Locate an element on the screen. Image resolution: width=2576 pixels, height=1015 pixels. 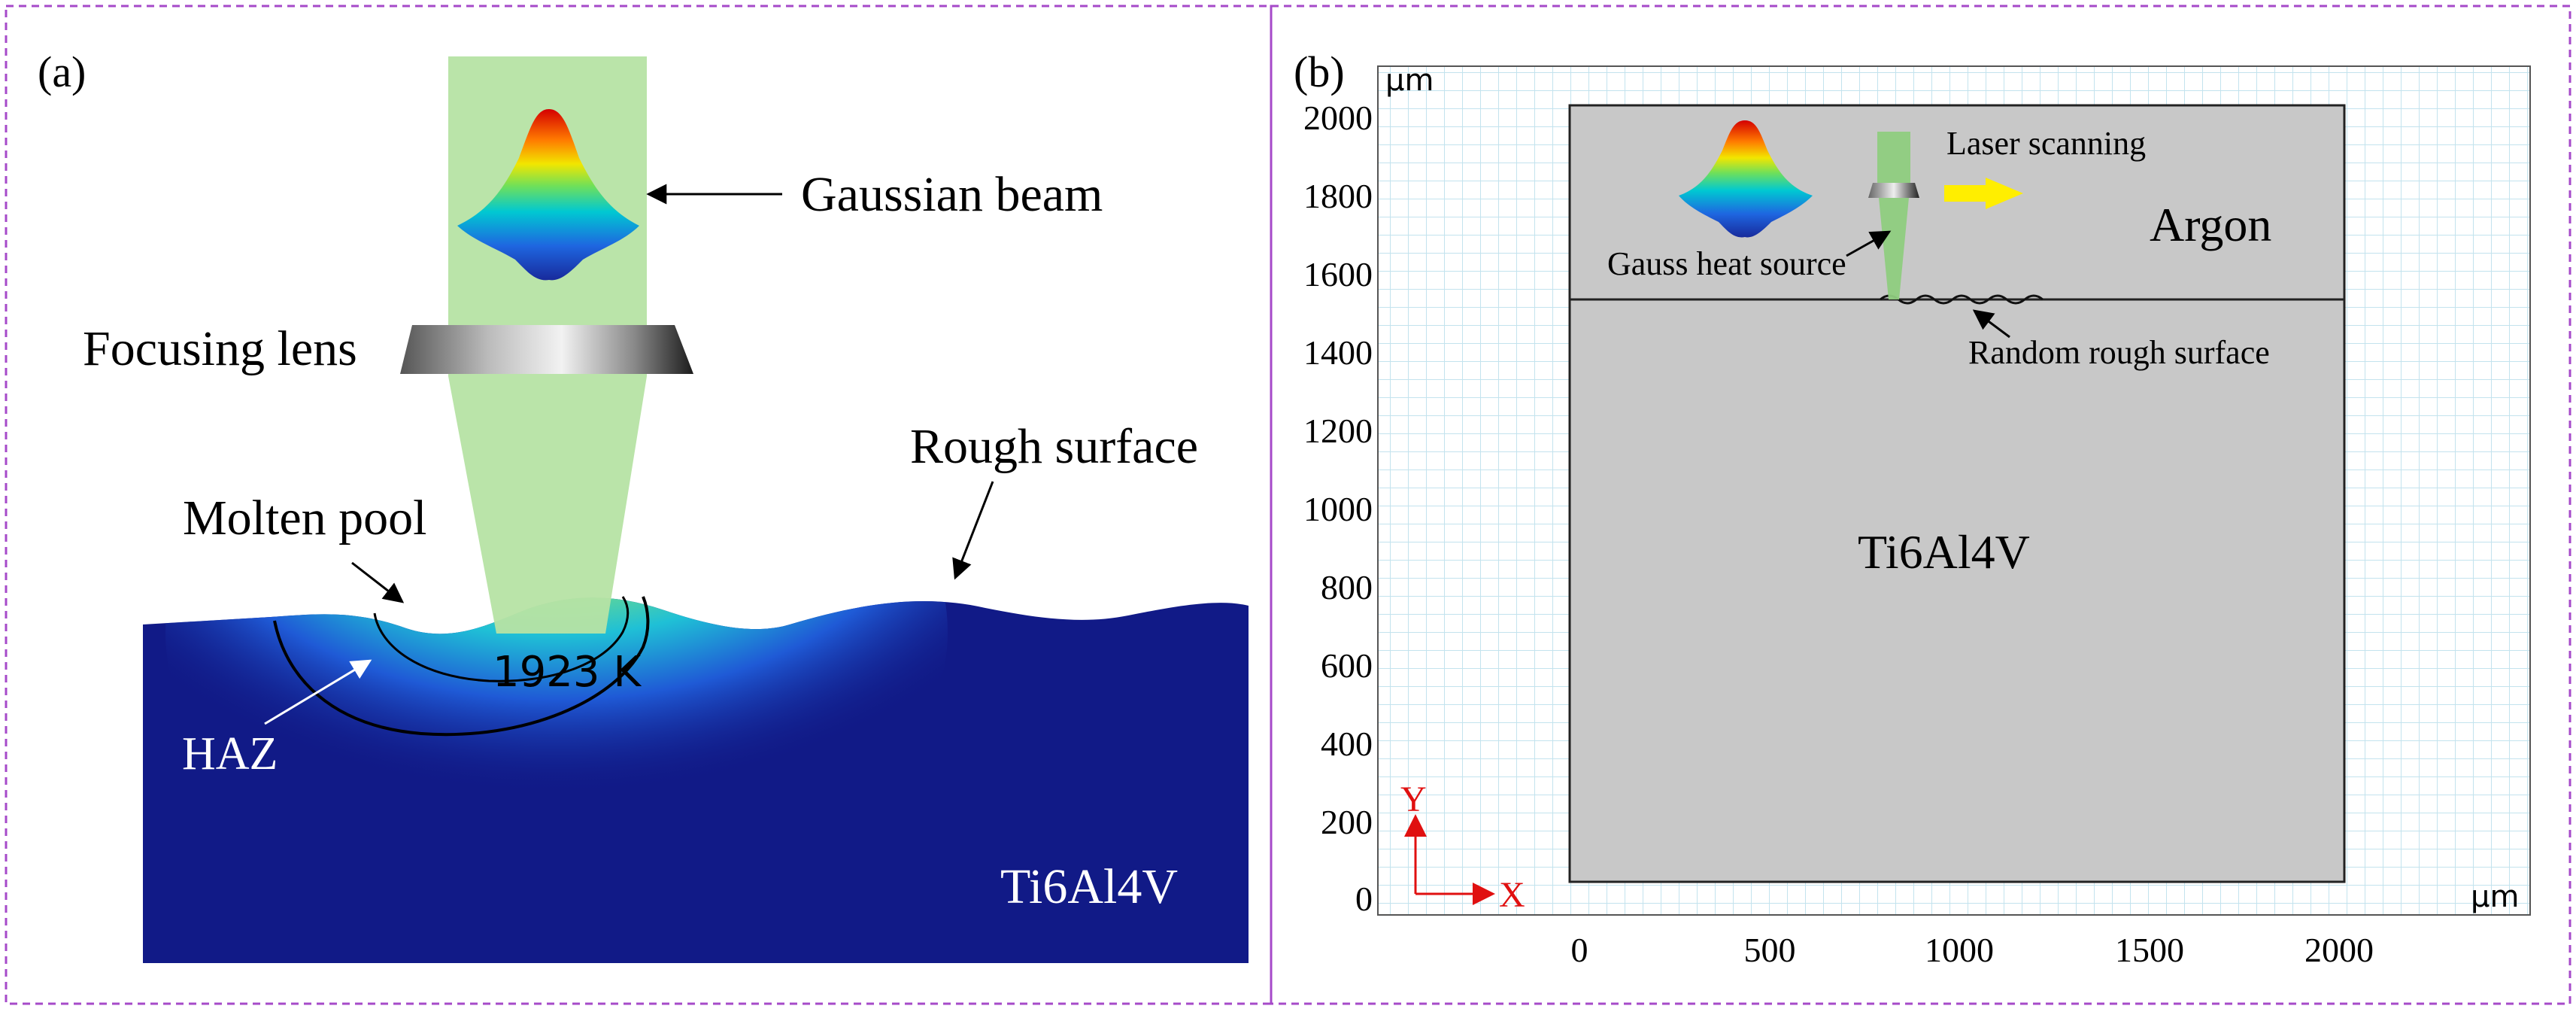
rough-surface-arrow is located at coordinates (973, 530).